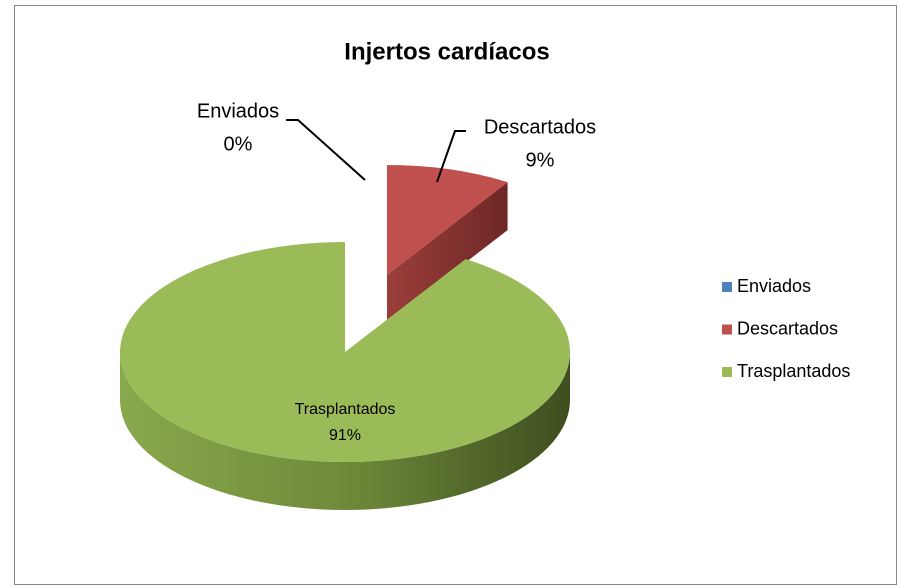 The width and height of the screenshot is (899, 587). What do you see at coordinates (447, 220) in the screenshot?
I see `slice` at bounding box center [447, 220].